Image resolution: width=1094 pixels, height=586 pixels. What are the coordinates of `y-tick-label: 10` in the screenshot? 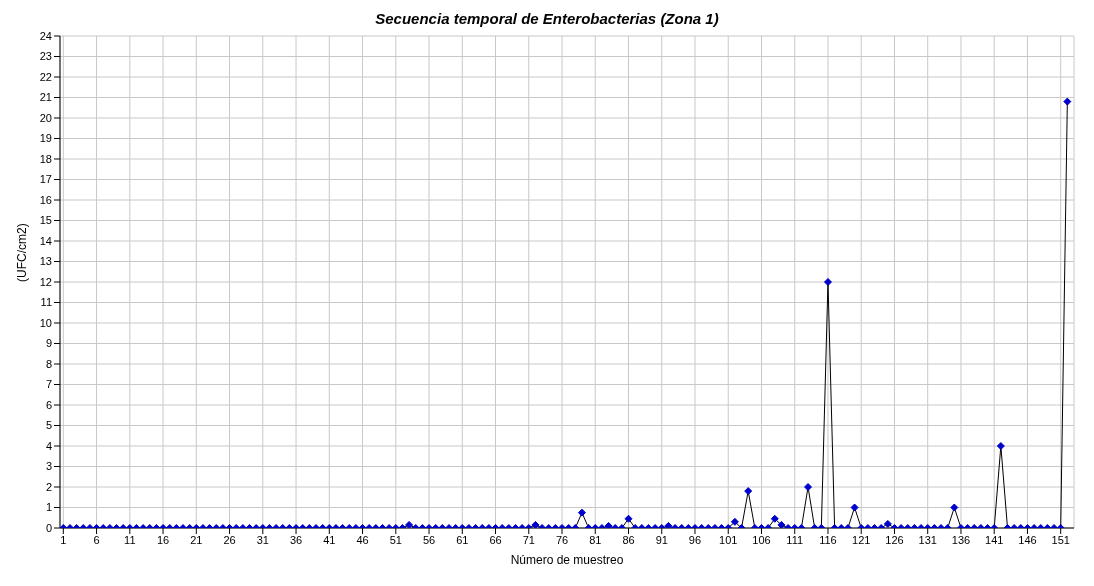 It's located at (45, 322).